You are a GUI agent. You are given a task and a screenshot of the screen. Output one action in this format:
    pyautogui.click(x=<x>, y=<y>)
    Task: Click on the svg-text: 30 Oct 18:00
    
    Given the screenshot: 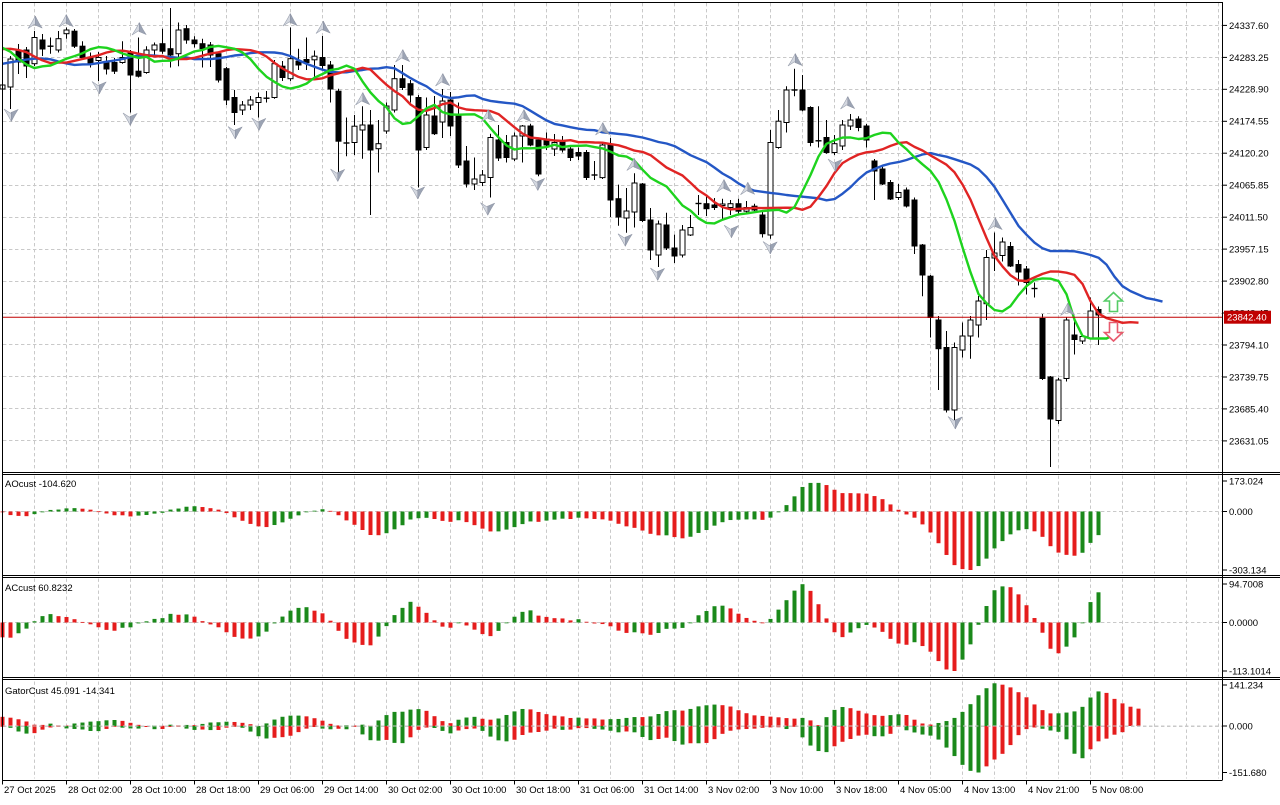 What is the action you would take?
    pyautogui.click(x=543, y=790)
    